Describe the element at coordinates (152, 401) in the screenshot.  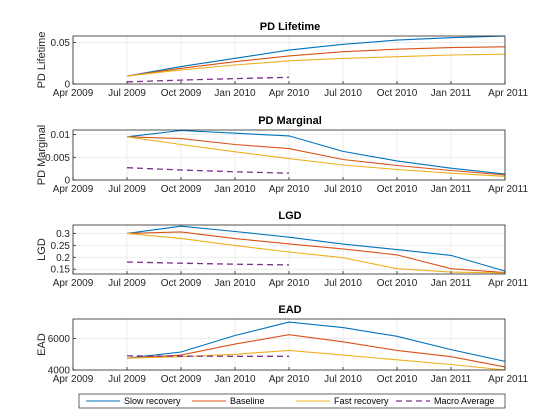
I see `legend-label: Slow recovery` at that location.